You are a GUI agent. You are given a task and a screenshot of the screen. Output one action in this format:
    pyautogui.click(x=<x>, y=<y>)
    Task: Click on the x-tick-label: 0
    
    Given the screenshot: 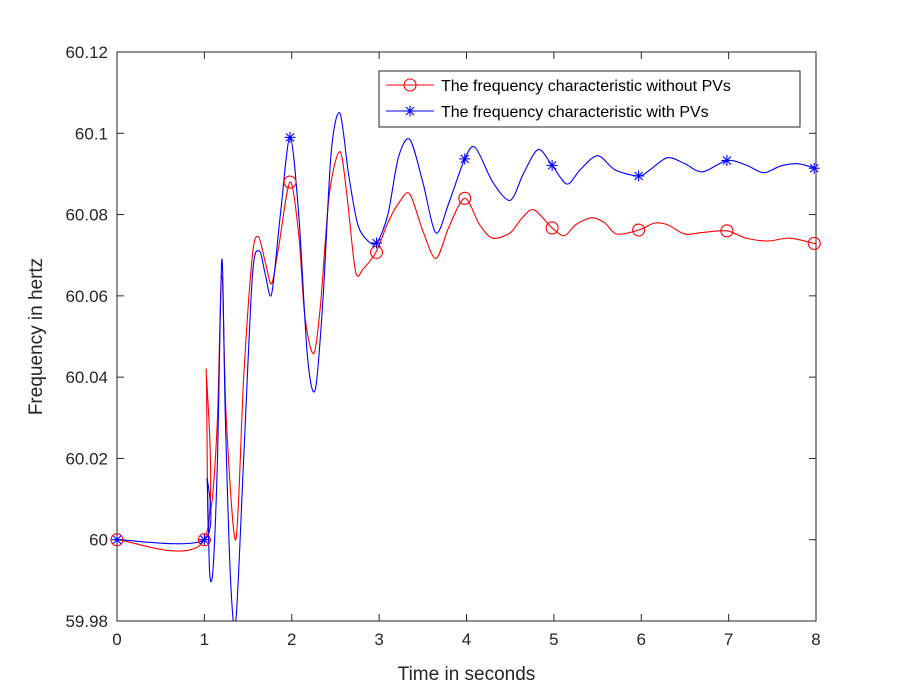 What is the action you would take?
    pyautogui.click(x=116, y=639)
    